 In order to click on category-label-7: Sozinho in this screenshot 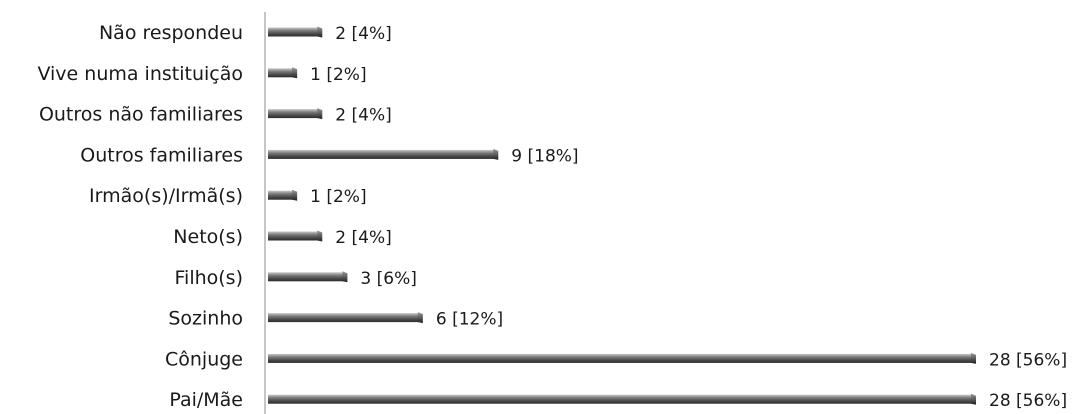, I will do `click(205, 319)`.